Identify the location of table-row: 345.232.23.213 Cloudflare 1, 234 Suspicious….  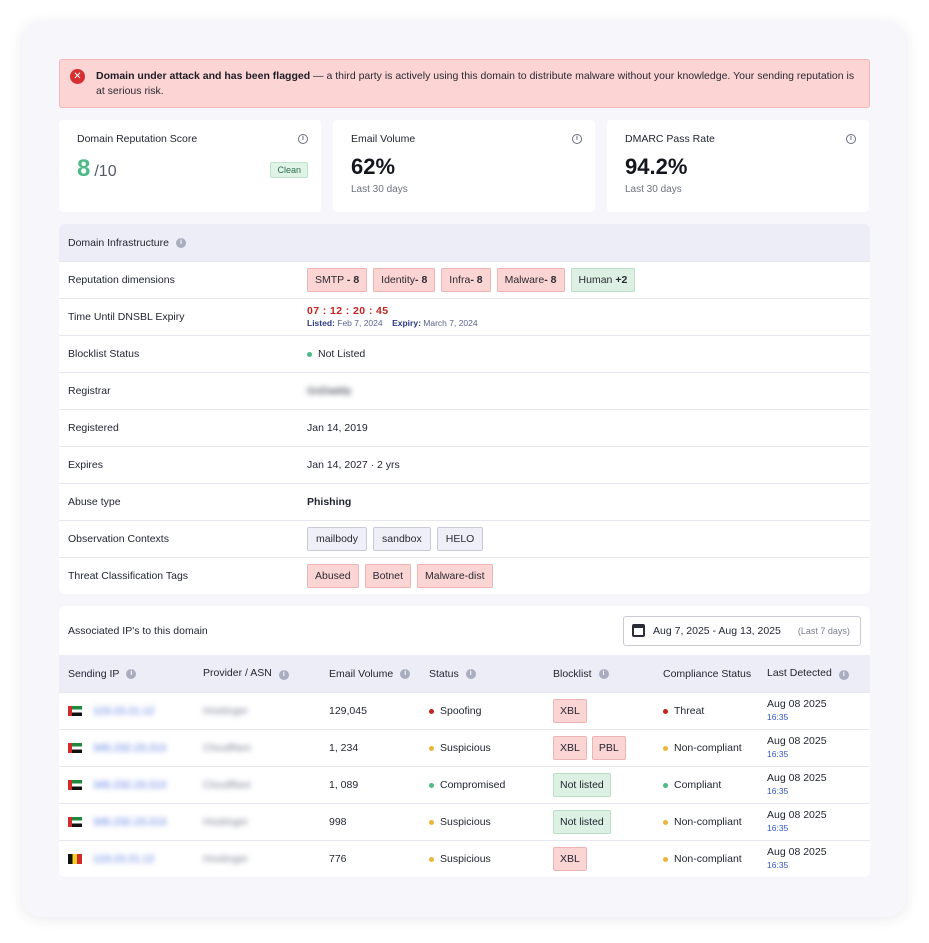
(464, 747).